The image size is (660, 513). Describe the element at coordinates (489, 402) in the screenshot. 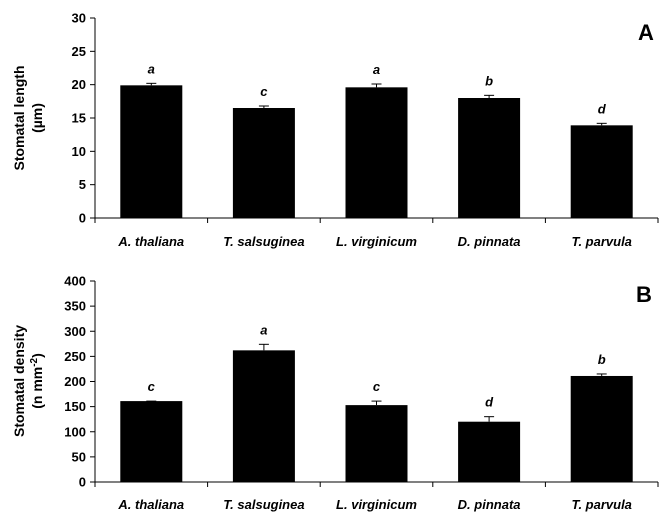

I see `panel-b-significance-label: d` at that location.